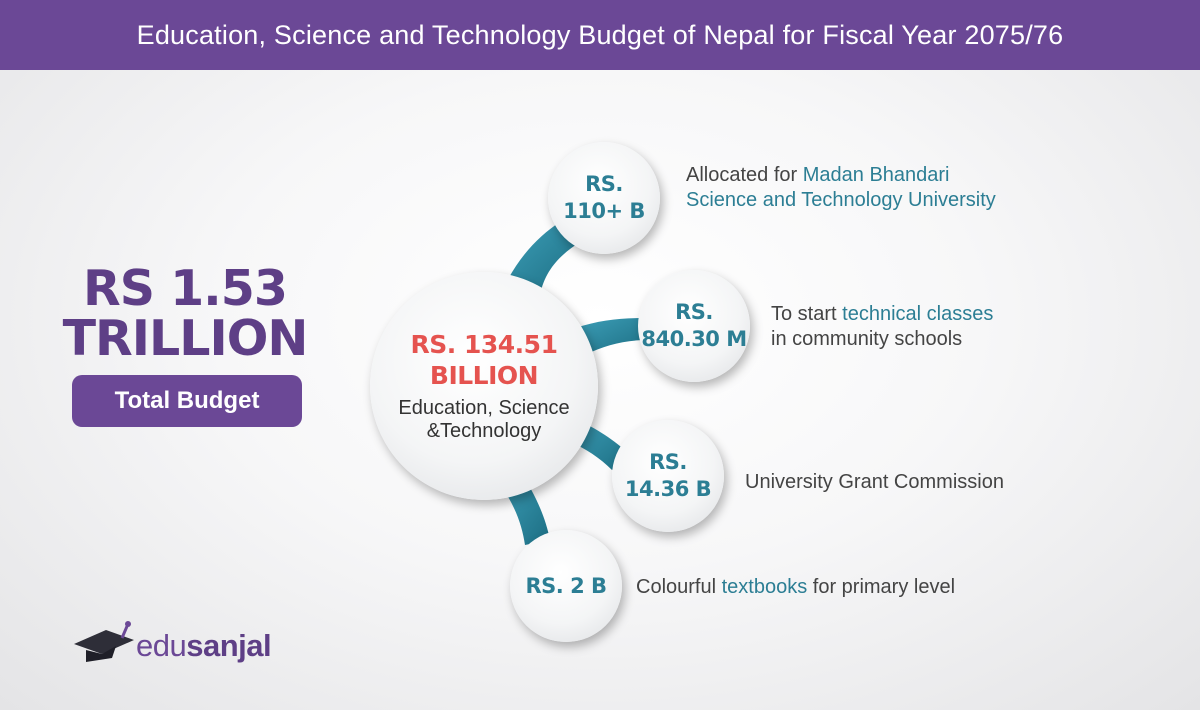 This screenshot has height=710, width=1200. What do you see at coordinates (229, 645) in the screenshot?
I see `brand-part-2: sanjal` at bounding box center [229, 645].